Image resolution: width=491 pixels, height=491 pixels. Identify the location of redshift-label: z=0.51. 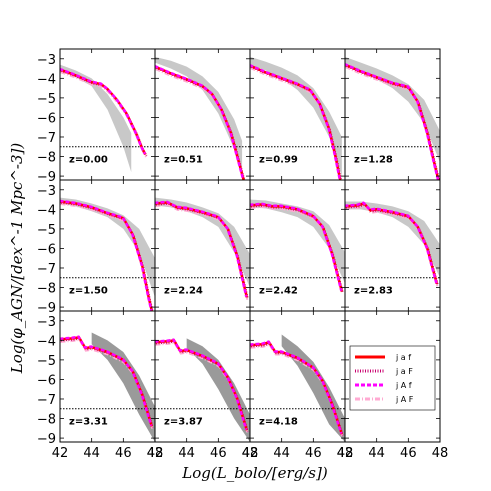
(183, 159).